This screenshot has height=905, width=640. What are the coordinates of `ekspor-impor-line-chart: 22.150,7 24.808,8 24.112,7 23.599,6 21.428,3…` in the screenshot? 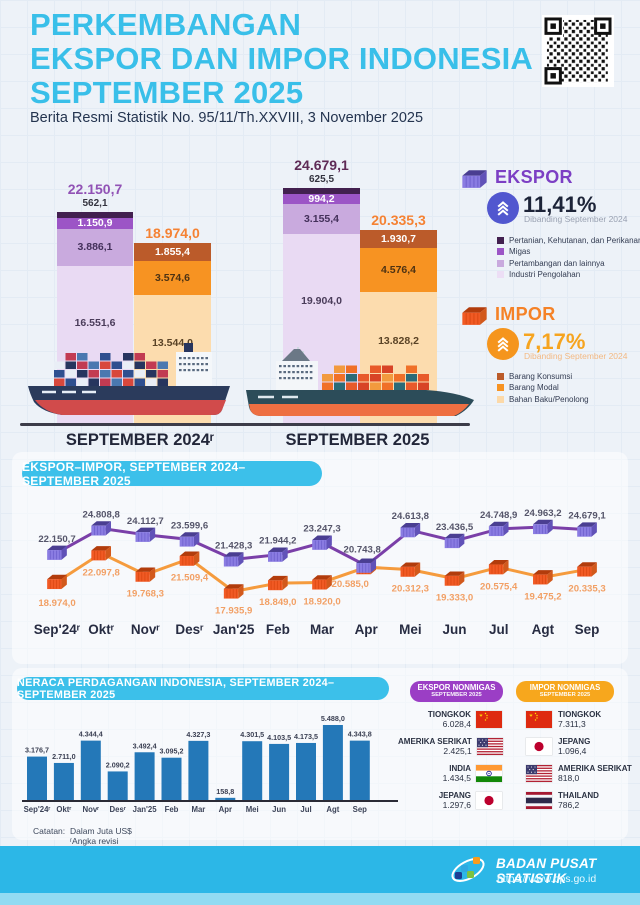 It's located at (320, 572).